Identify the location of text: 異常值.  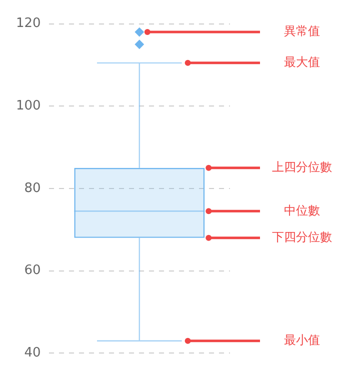
(302, 31).